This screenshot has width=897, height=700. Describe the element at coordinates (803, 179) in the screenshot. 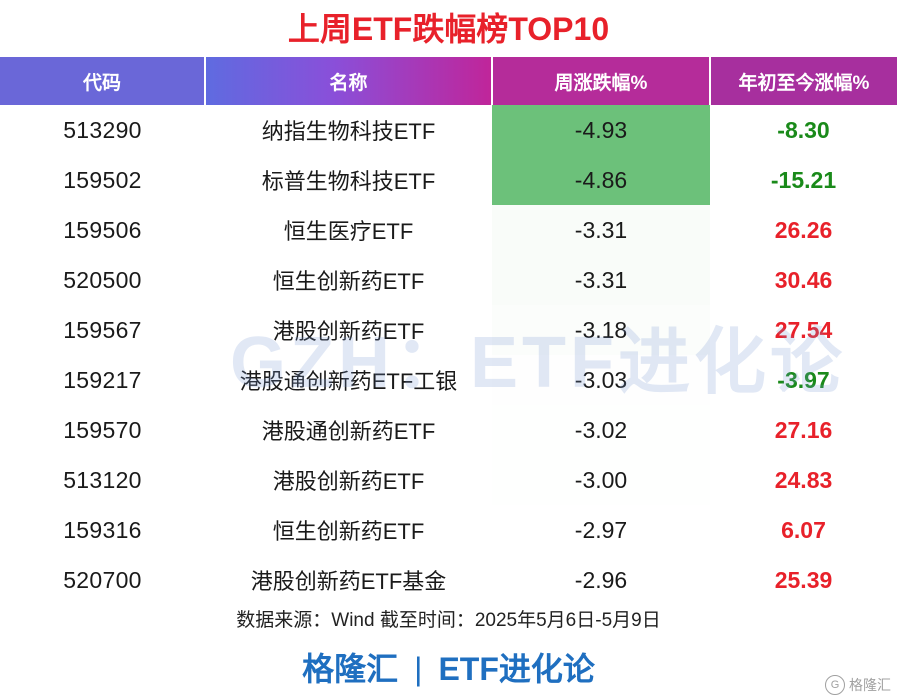

I see `ytd-change-cell: -15.21` at that location.